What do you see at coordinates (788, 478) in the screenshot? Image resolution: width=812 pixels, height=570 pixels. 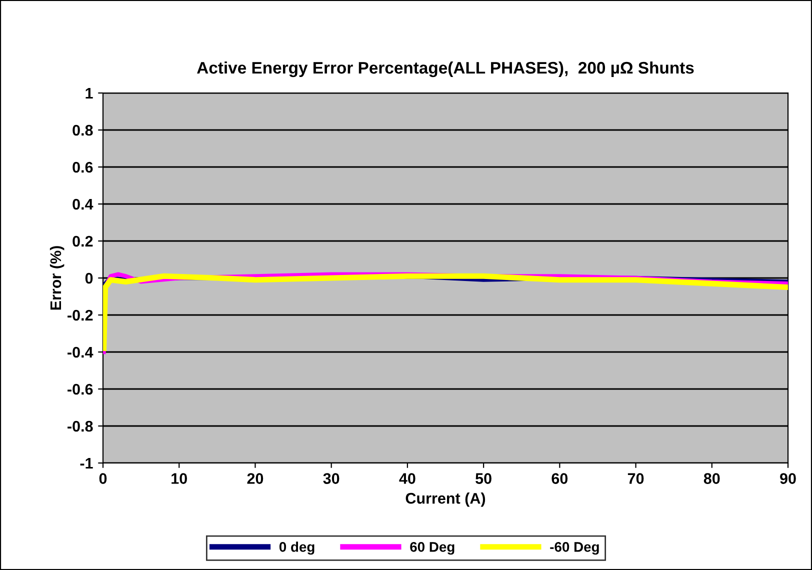 I see `x-tick-label: 90` at bounding box center [788, 478].